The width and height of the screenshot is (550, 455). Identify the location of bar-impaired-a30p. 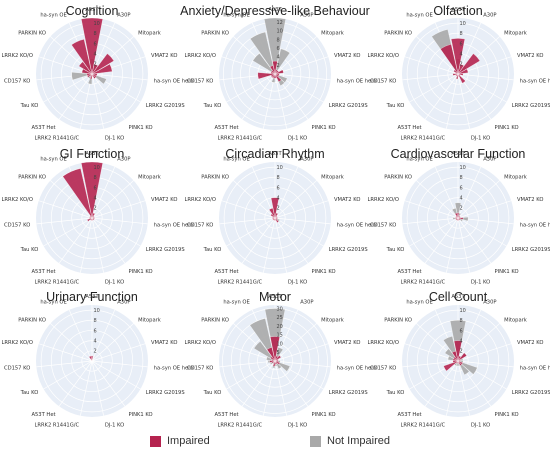
(95, 69).